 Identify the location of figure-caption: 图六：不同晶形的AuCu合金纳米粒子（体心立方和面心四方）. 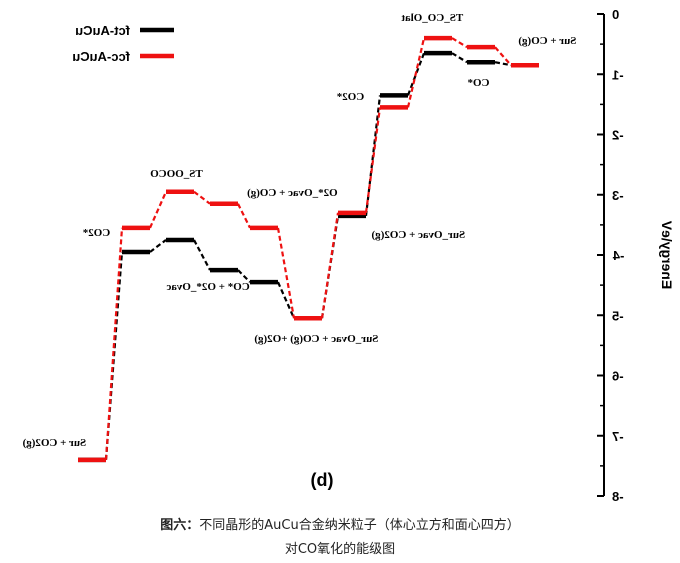
(340, 523).